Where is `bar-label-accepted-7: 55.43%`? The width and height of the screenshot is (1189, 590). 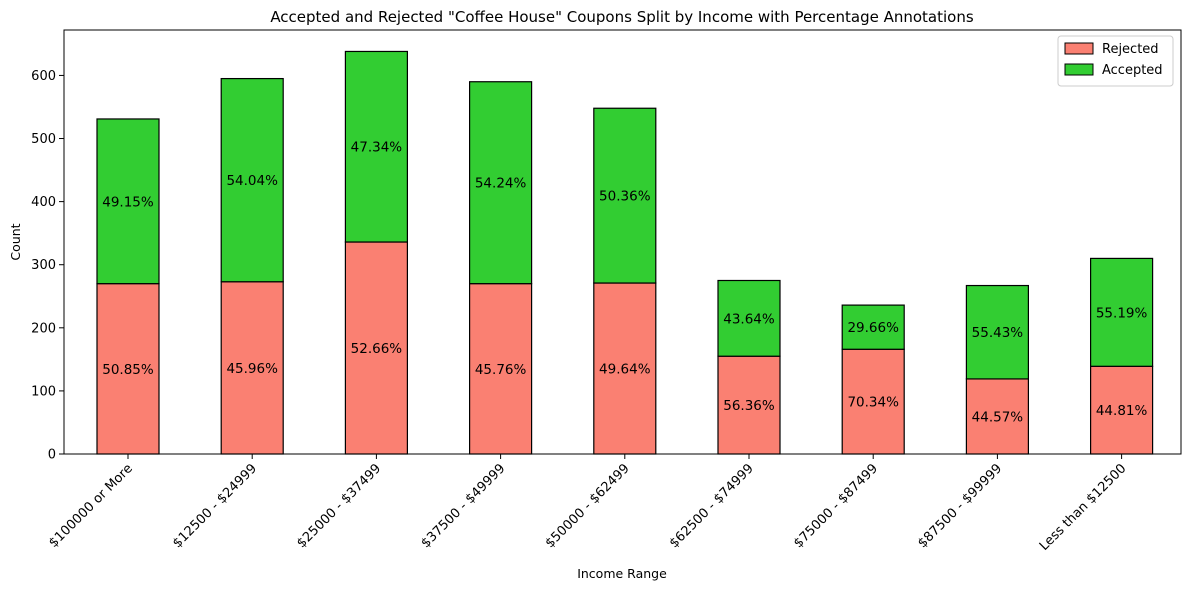
bar-label-accepted-7: 55.43% is located at coordinates (998, 333).